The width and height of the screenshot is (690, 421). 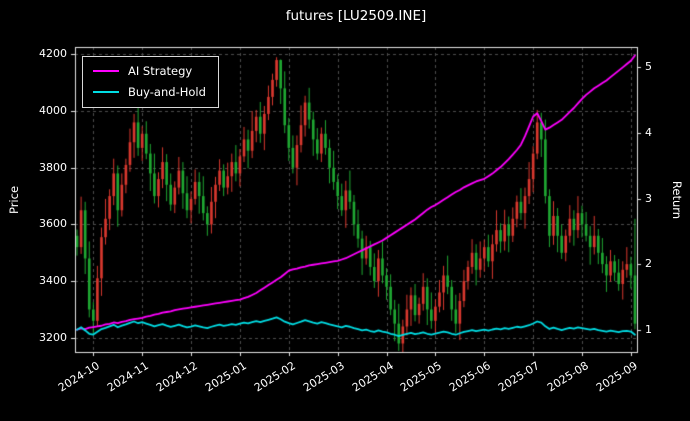 What do you see at coordinates (167, 92) in the screenshot?
I see `legend-label-buy-and-hold: Buy-and-Hold` at bounding box center [167, 92].